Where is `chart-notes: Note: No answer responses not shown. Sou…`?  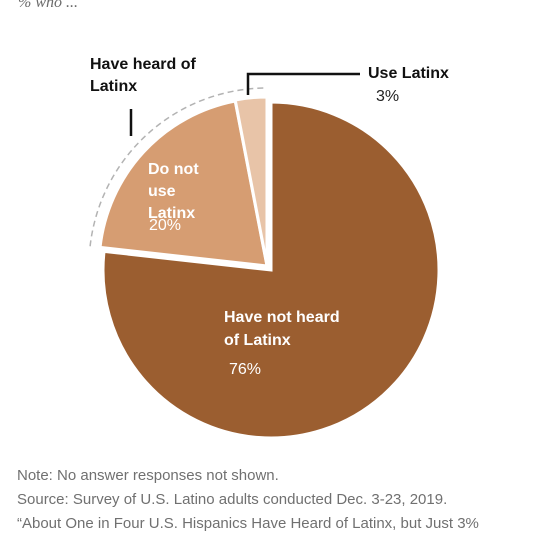
chart-notes: Note: No answer responses not shown. Sou… is located at coordinates (248, 500).